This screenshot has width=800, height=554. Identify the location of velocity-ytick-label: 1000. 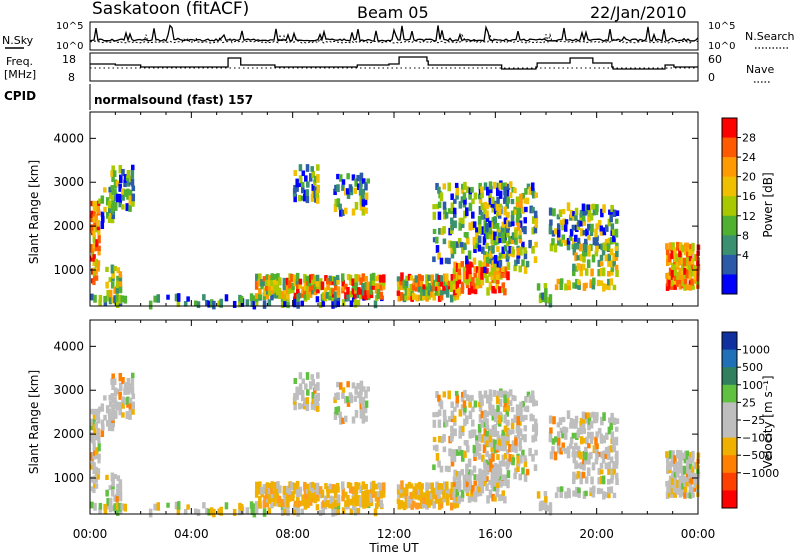
(68, 478).